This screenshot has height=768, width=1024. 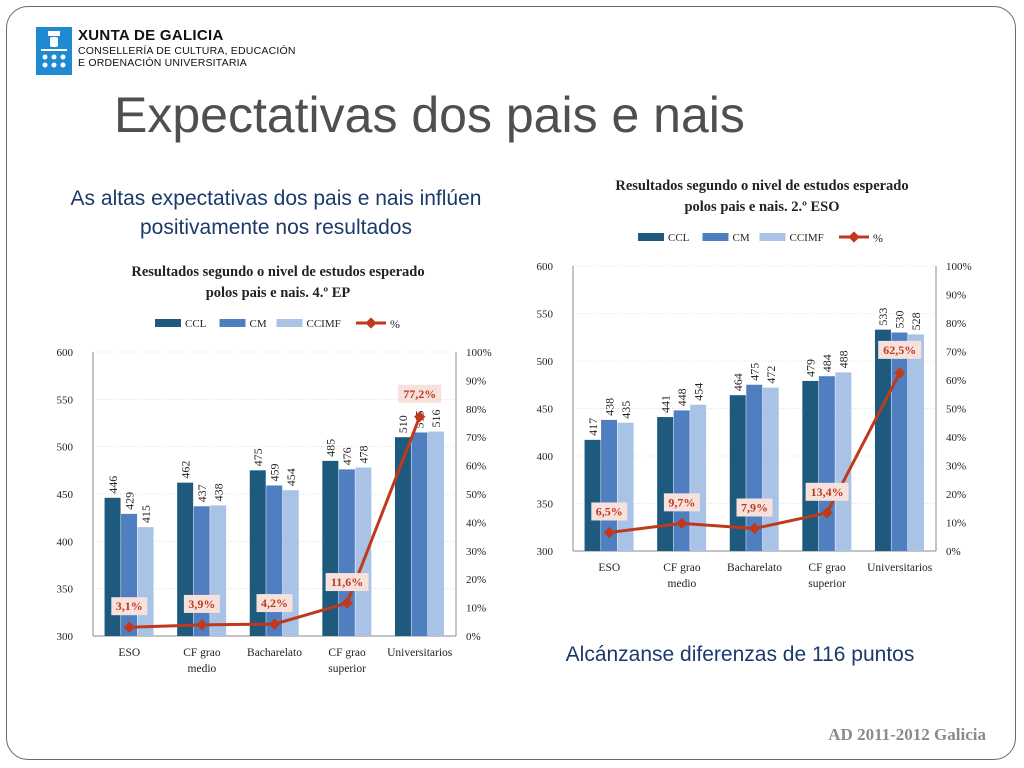 I want to click on pct-data-label: 3,1%, so click(x=129, y=606).